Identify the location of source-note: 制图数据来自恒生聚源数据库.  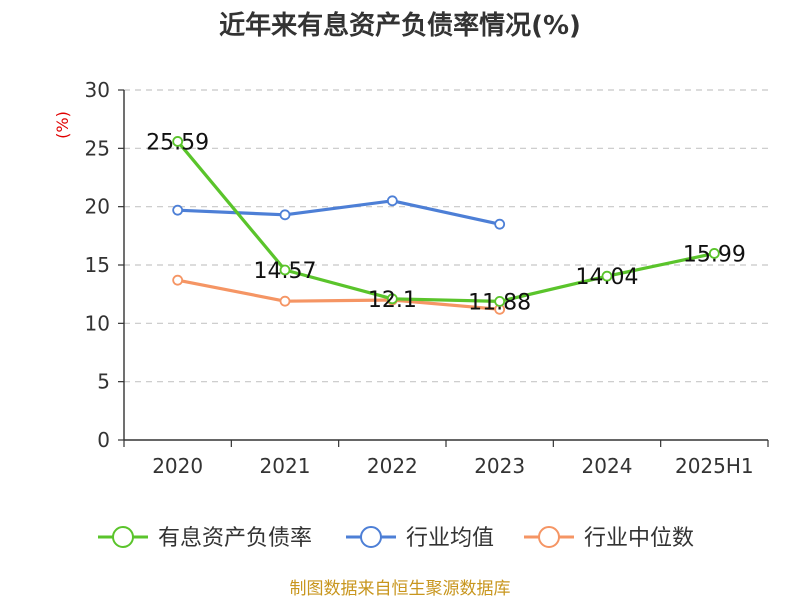
(400, 589).